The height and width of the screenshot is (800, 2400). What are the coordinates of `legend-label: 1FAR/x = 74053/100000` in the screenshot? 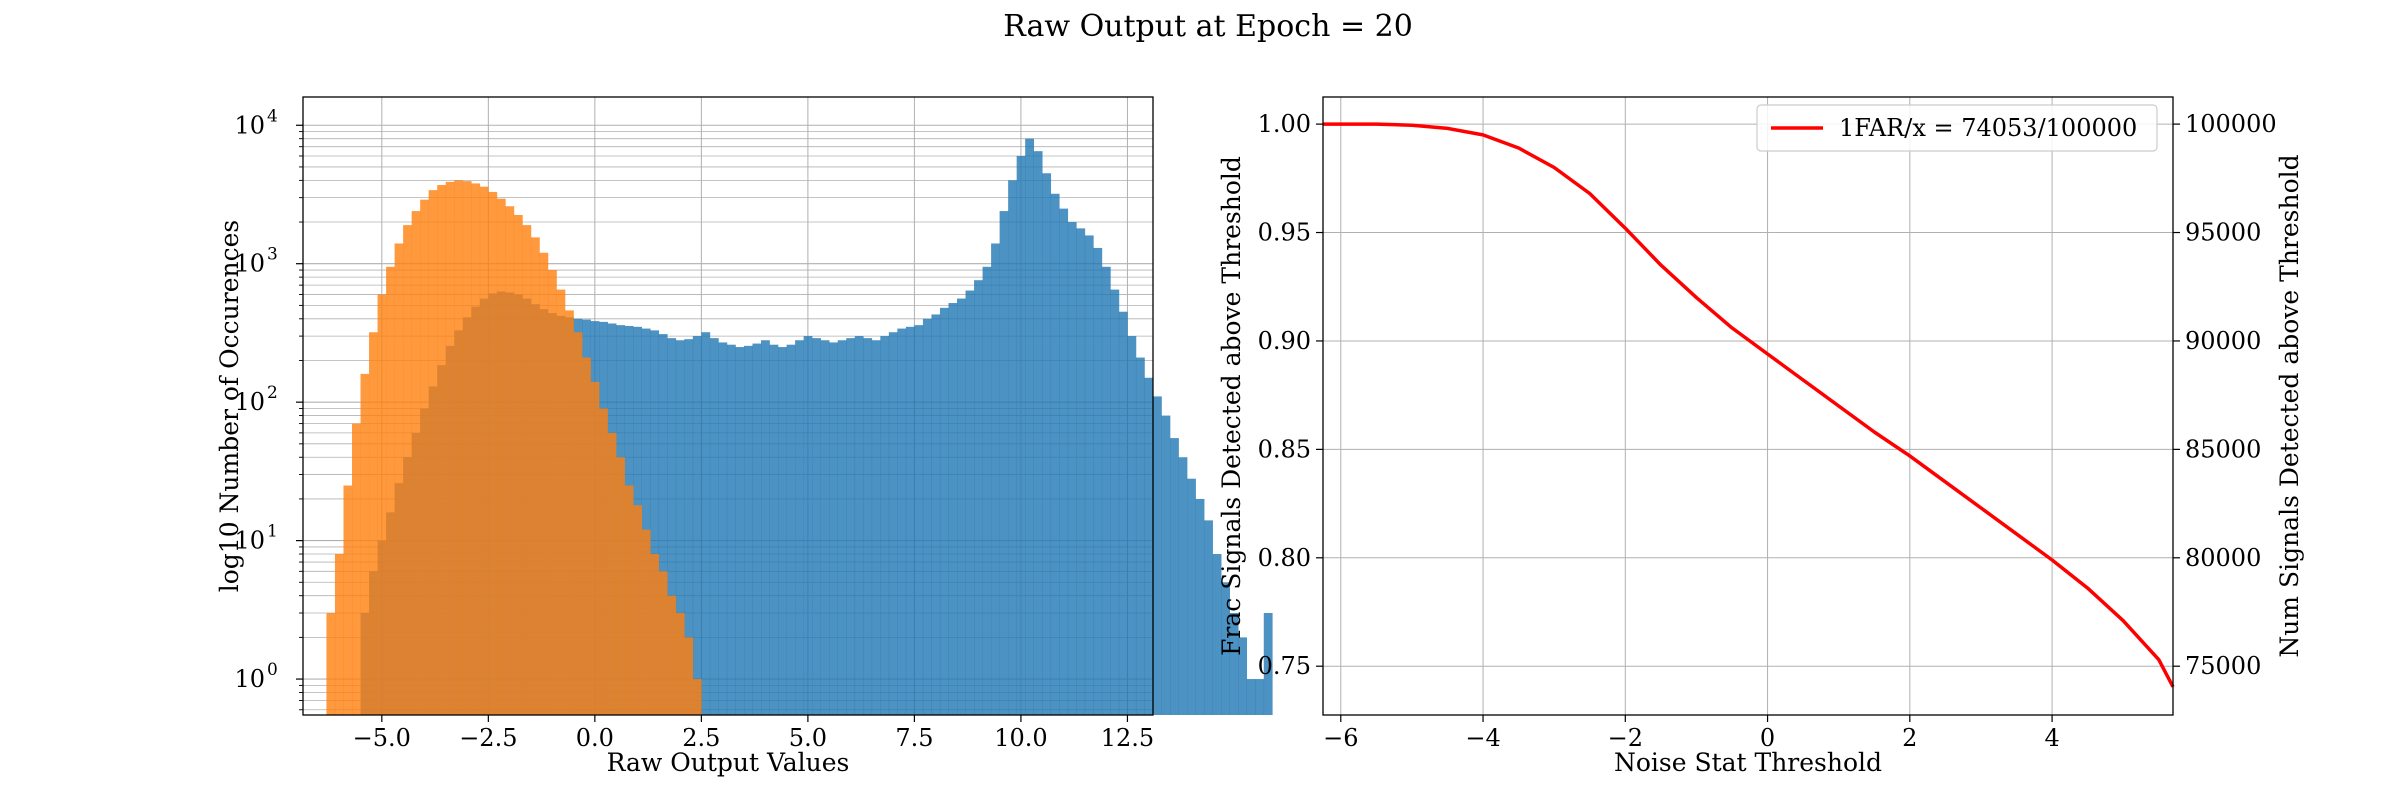 It's located at (1988, 128).